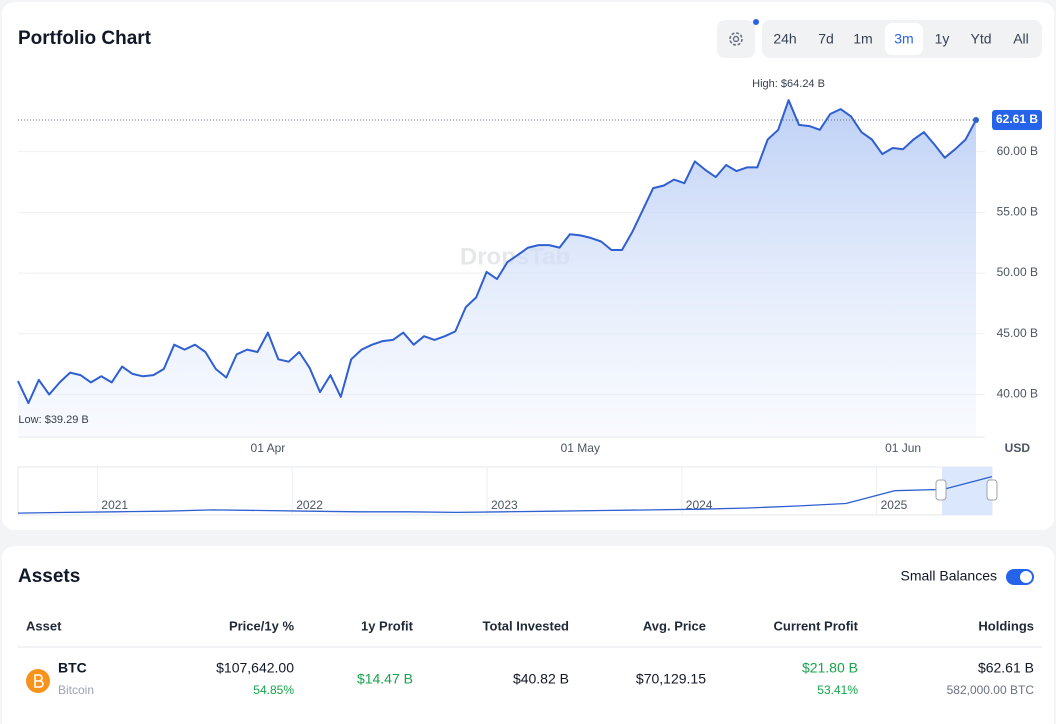  I want to click on last-value-label: 62.61 B, so click(1017, 119).